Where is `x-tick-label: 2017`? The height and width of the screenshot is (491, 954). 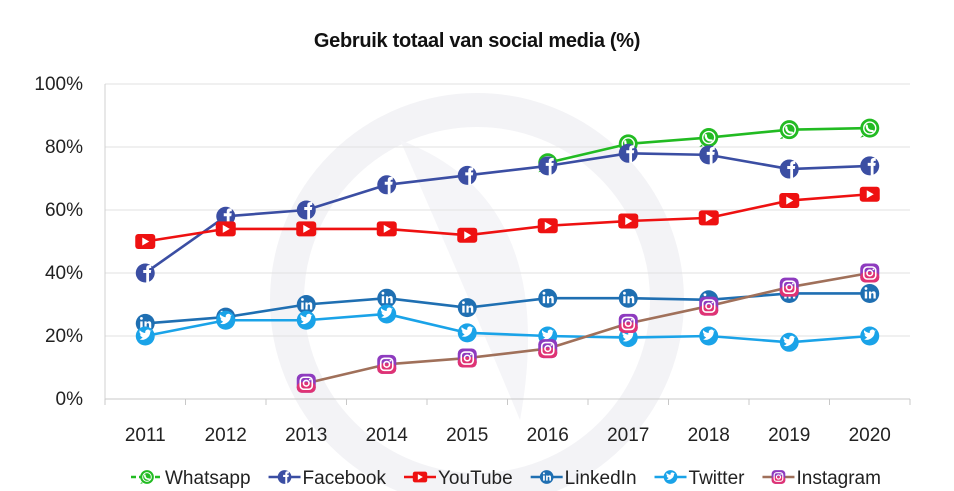 x-tick-label: 2017 is located at coordinates (628, 435).